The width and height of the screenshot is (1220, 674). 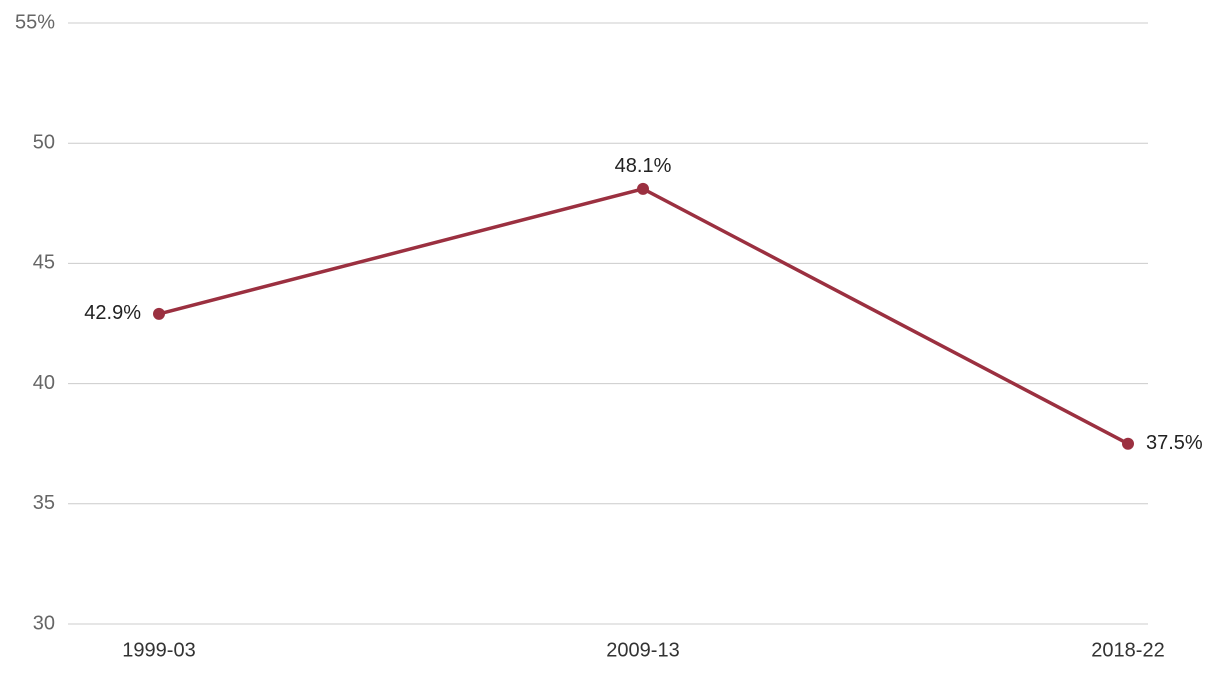 What do you see at coordinates (112, 313) in the screenshot?
I see `data-label: 42.9%` at bounding box center [112, 313].